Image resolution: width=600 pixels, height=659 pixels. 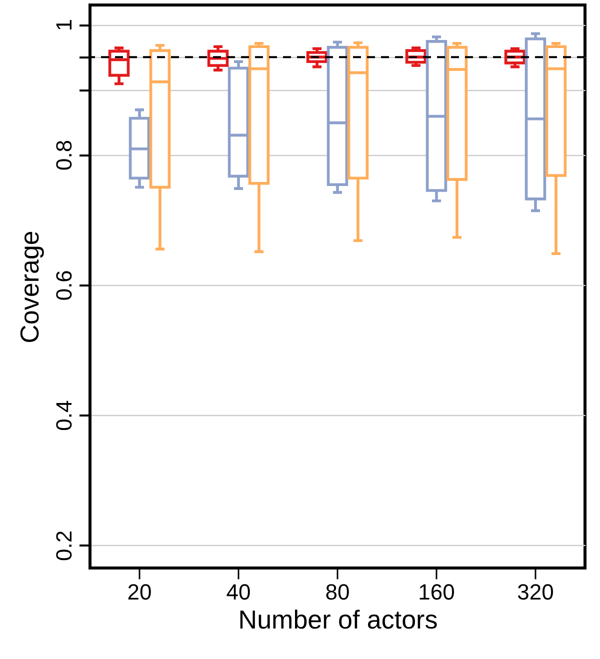 I want to click on x-tick-label: 20, so click(x=139, y=592).